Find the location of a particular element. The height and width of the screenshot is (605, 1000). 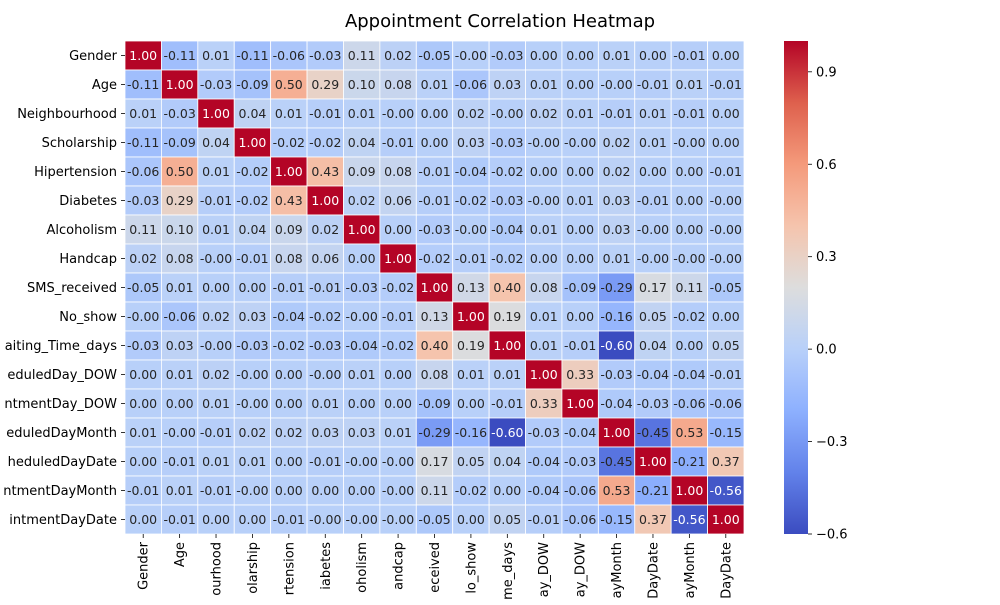

row-label: Alcoholism is located at coordinates (82, 230).